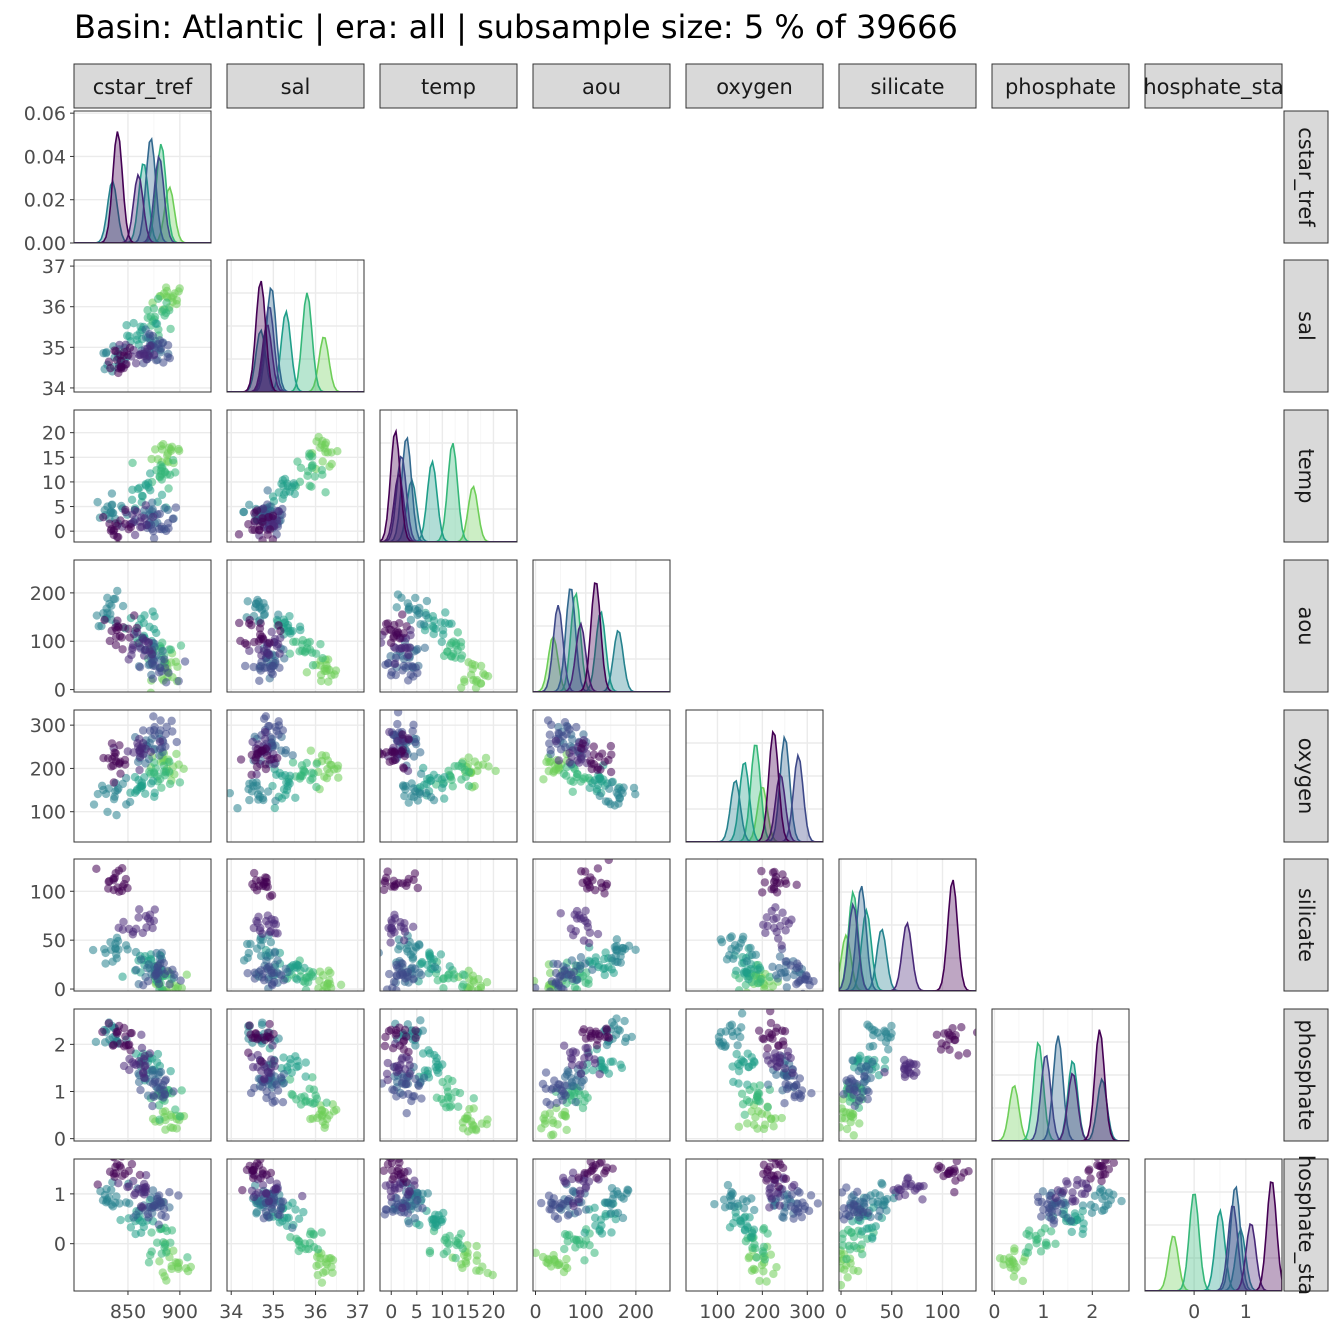 Image resolution: width=1344 pixels, height=1344 pixels. I want to click on panel-silicate-vs-silicate, so click(907, 925).